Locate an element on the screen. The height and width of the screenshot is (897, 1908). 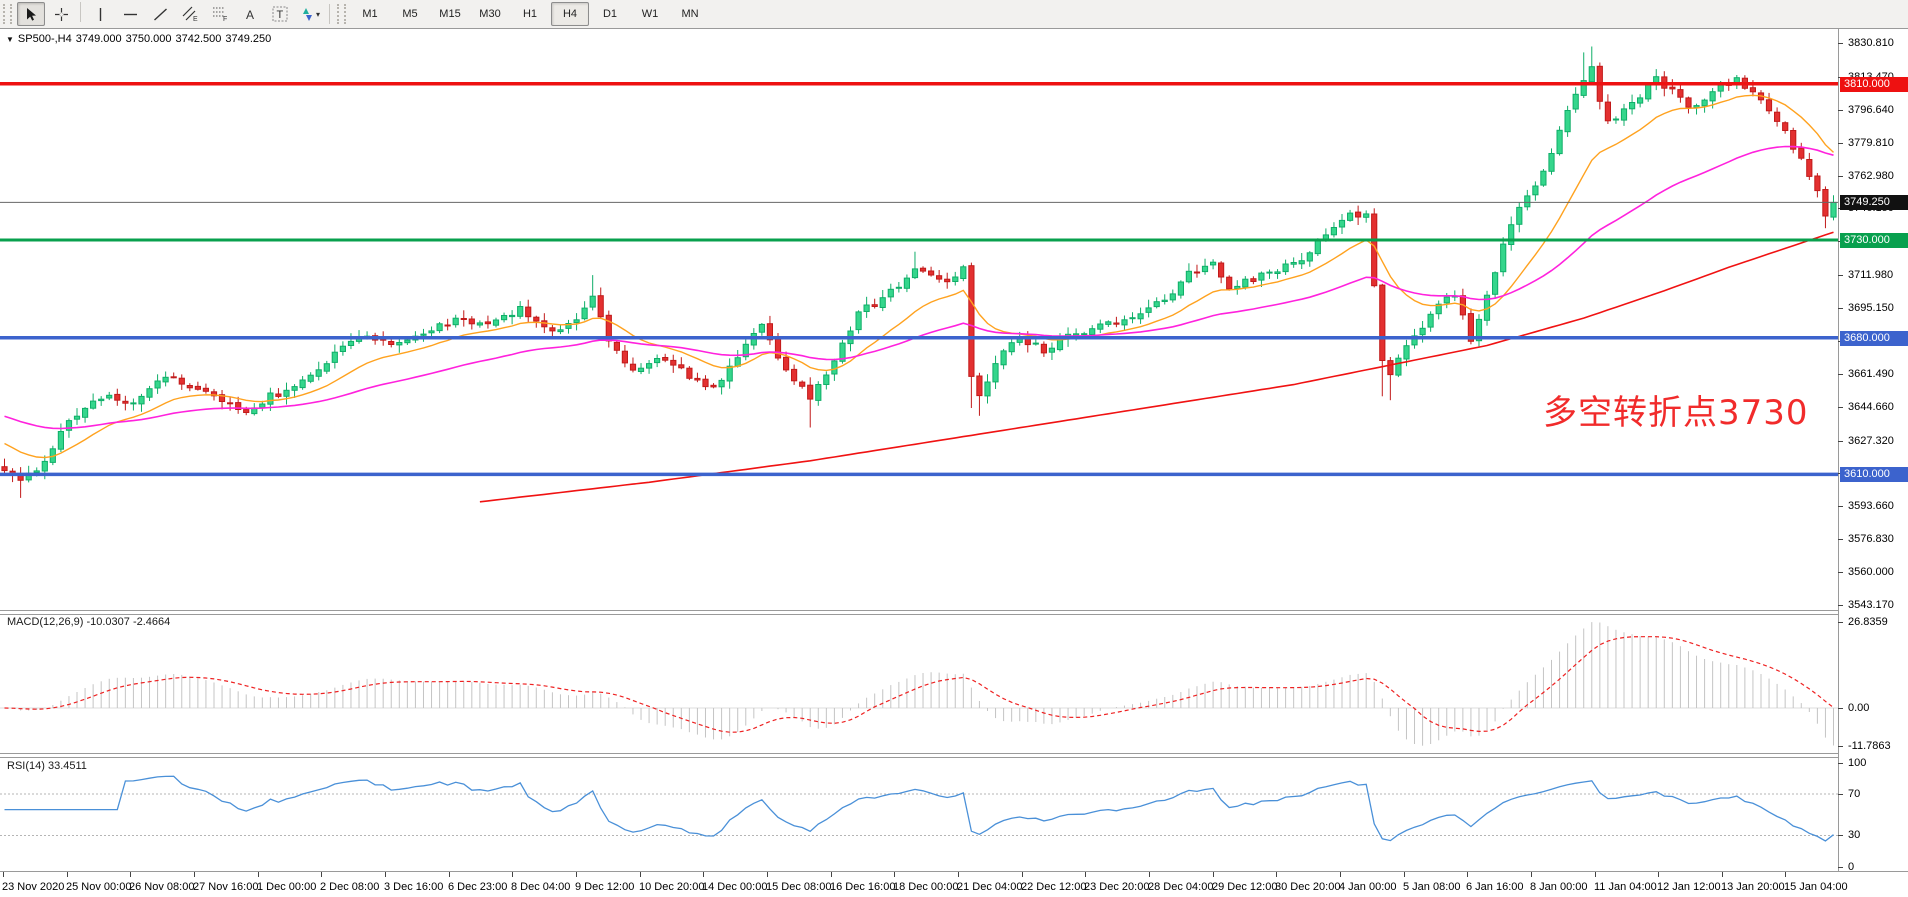
time-tick-label: 15 Dec 08:00 is located at coordinates (799, 887).